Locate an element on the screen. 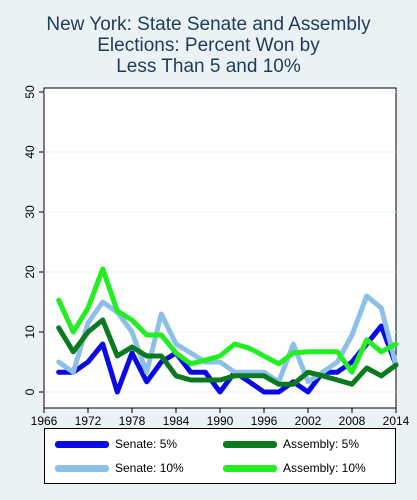 Image resolution: width=417 pixels, height=500 pixels. legend-item-assembly-10: Assembly: 10% is located at coordinates (294, 468).